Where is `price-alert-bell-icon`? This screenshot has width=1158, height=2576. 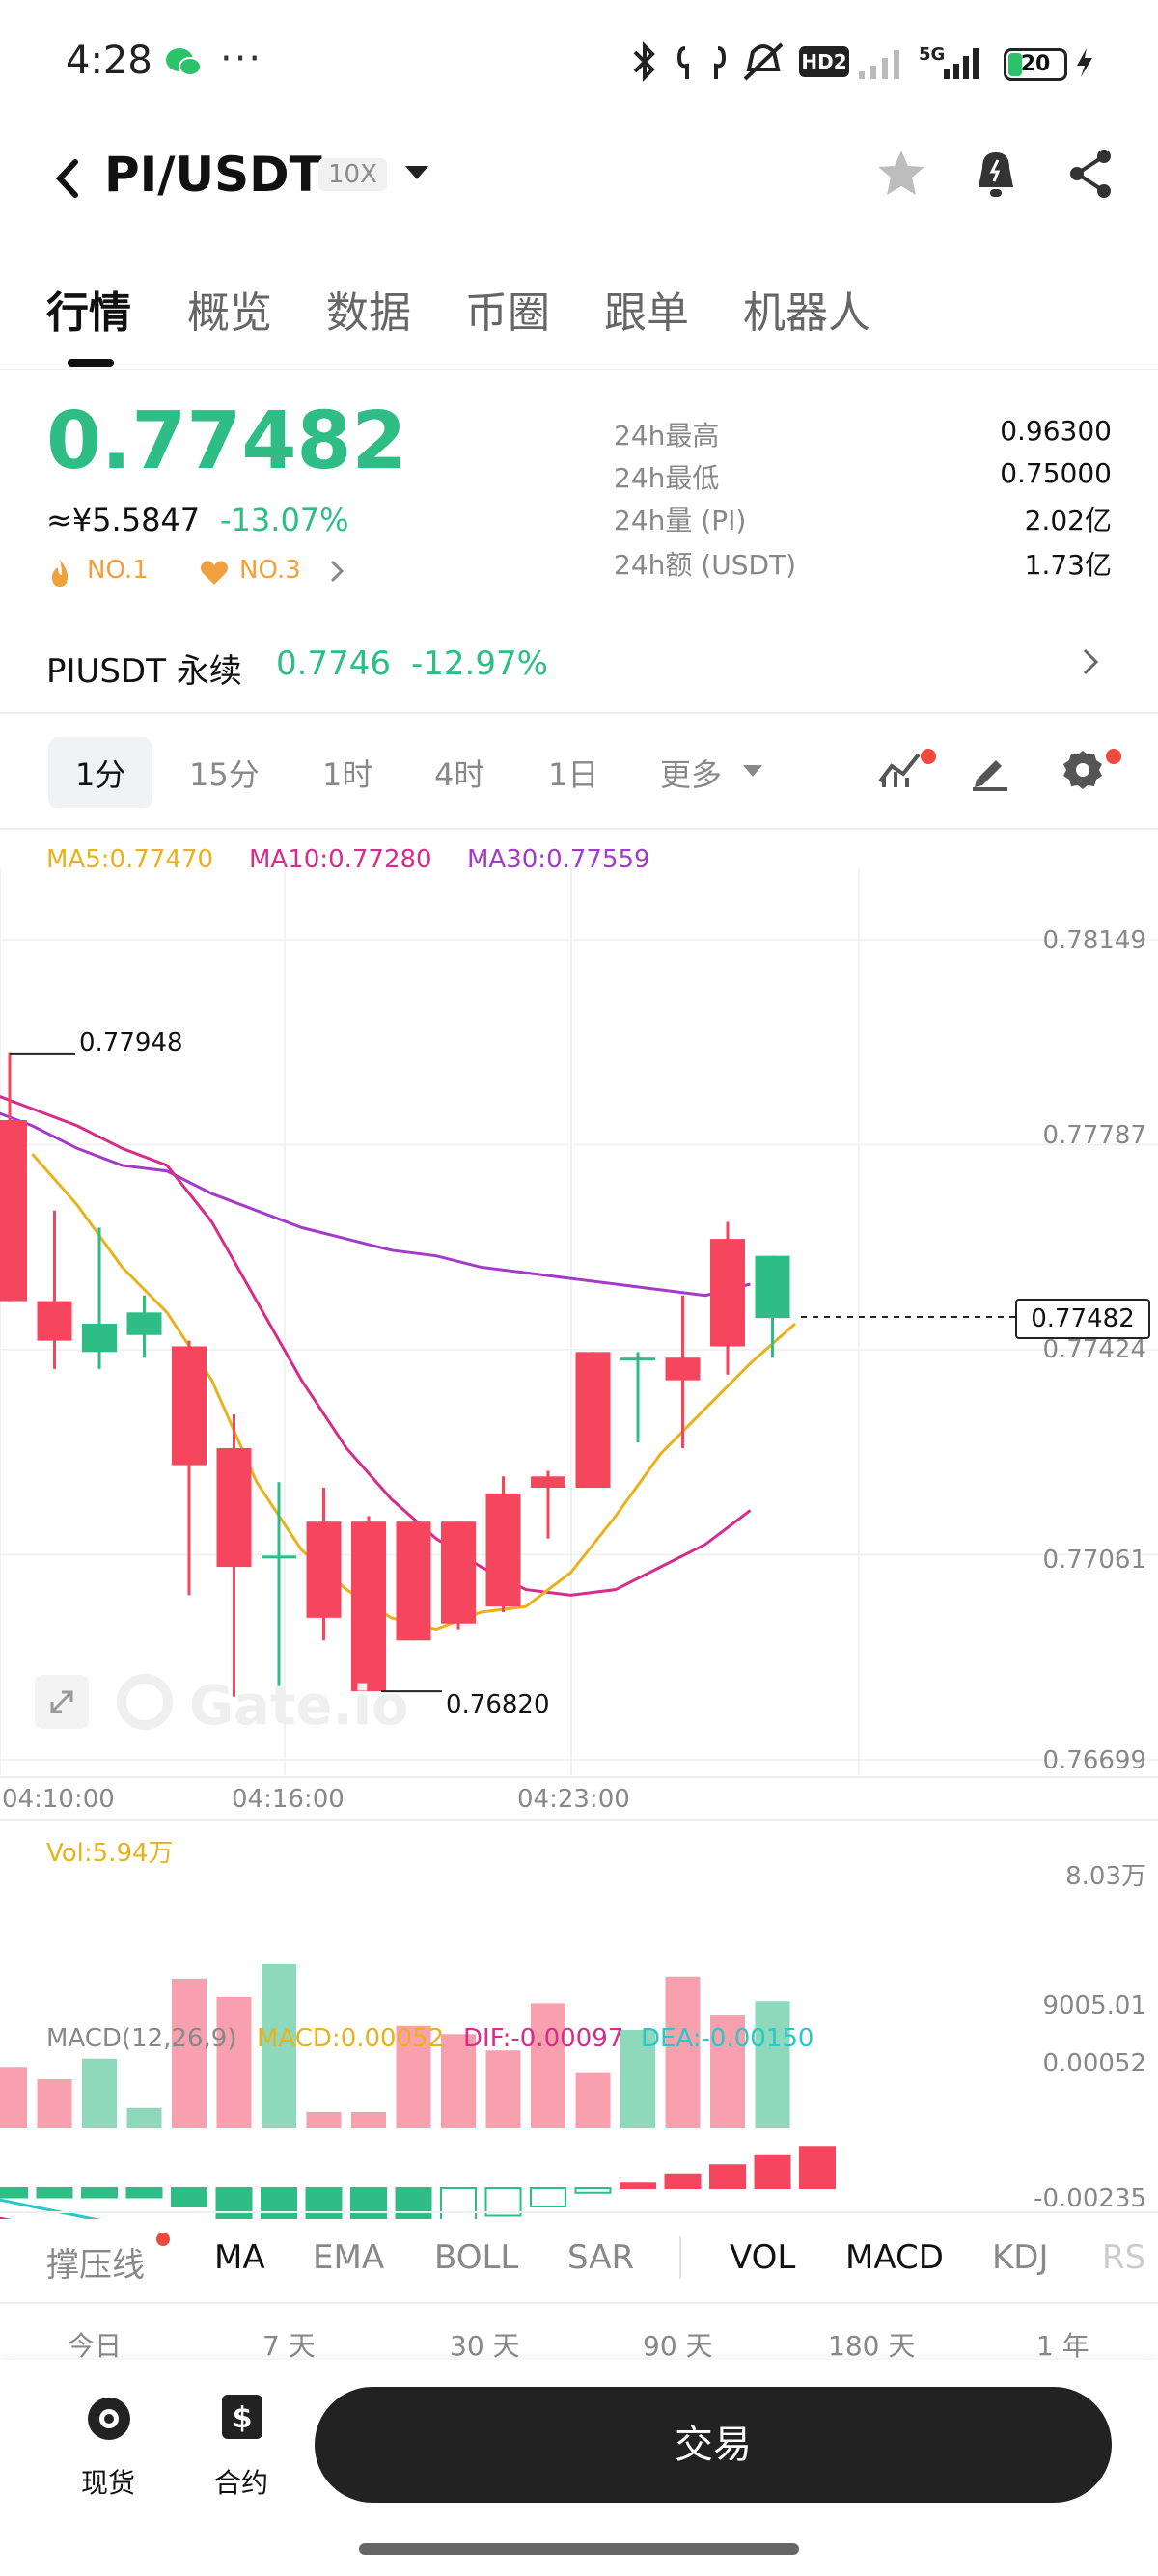
price-alert-bell-icon is located at coordinates (996, 176).